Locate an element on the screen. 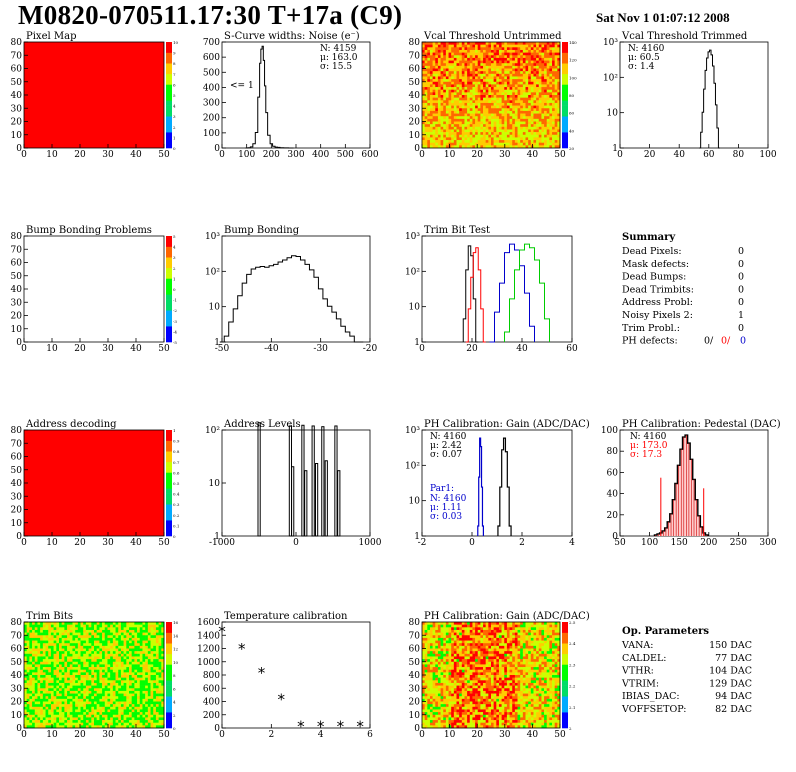 Image resolution: width=796 pixels, height=772 pixels. scatter-point: * is located at coordinates (281, 700).